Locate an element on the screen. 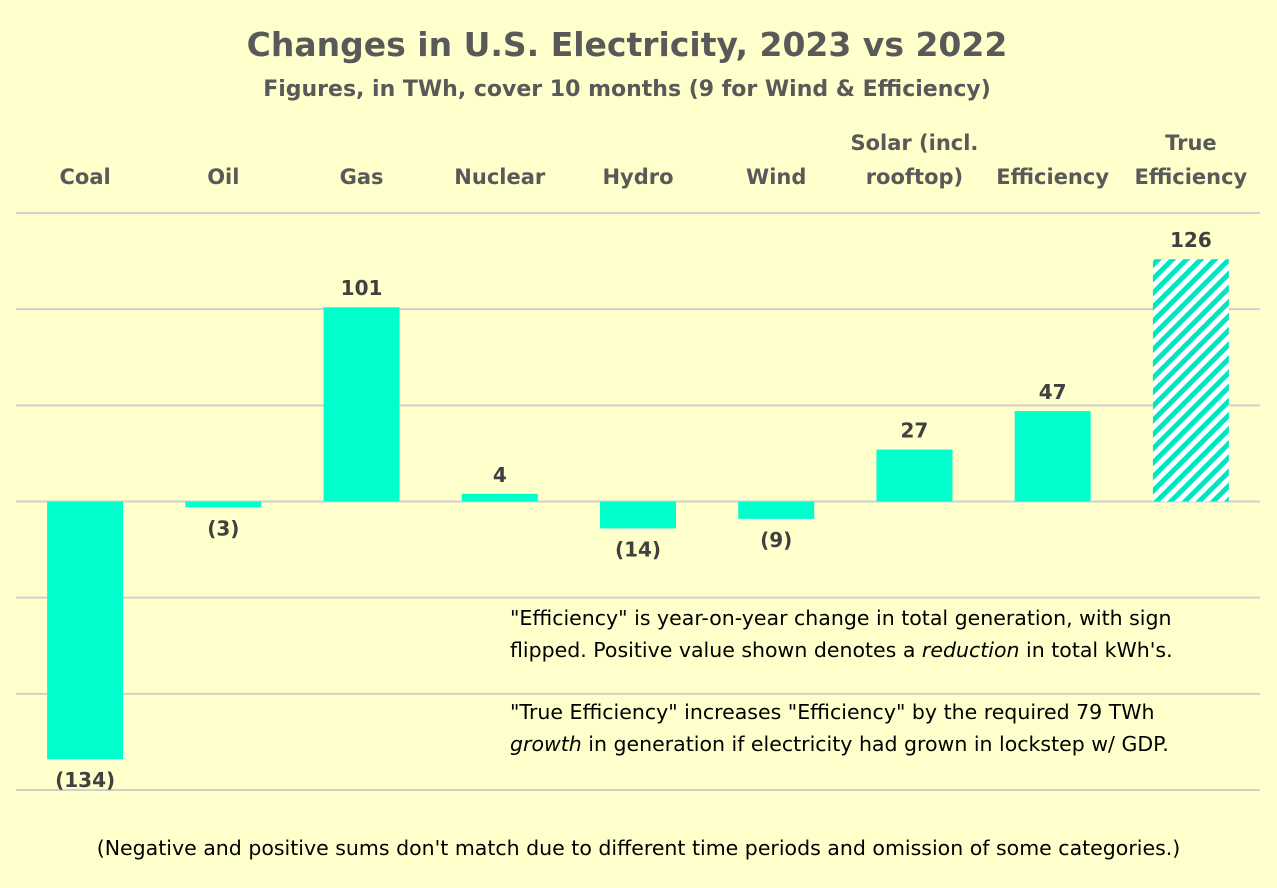 This screenshot has width=1277, height=888. bar-solar-incl-rooftop is located at coordinates (914, 475).